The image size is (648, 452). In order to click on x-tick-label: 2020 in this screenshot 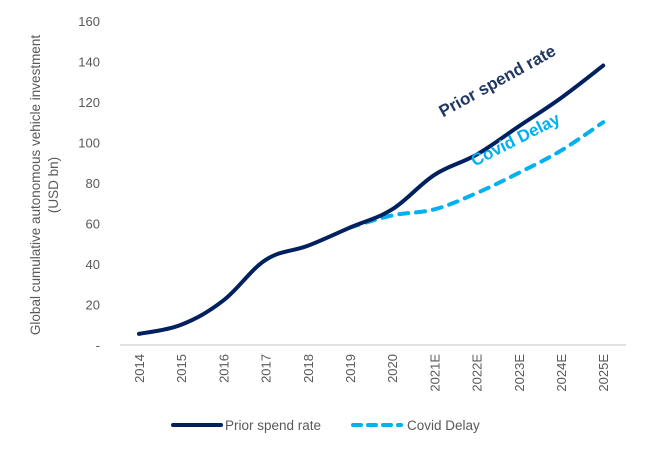, I will do `click(392, 368)`.